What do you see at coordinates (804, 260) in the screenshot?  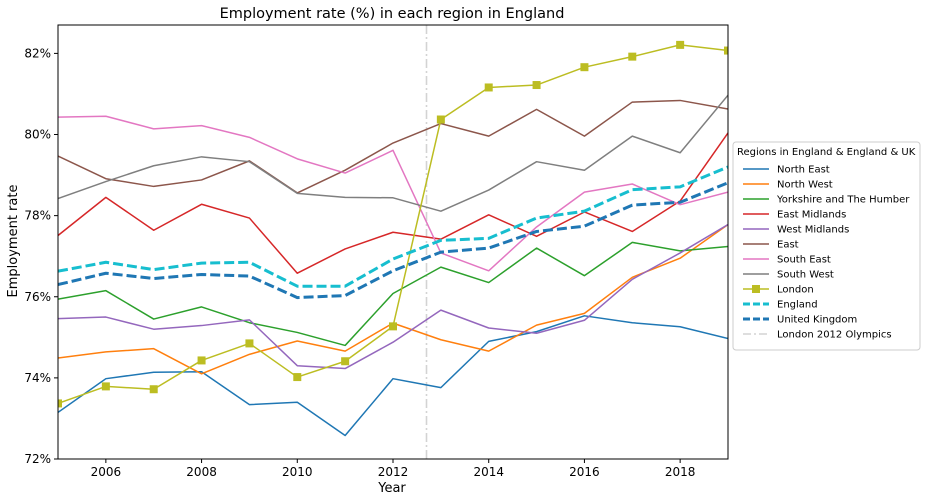 I see `legend-entry-label: South East` at bounding box center [804, 260].